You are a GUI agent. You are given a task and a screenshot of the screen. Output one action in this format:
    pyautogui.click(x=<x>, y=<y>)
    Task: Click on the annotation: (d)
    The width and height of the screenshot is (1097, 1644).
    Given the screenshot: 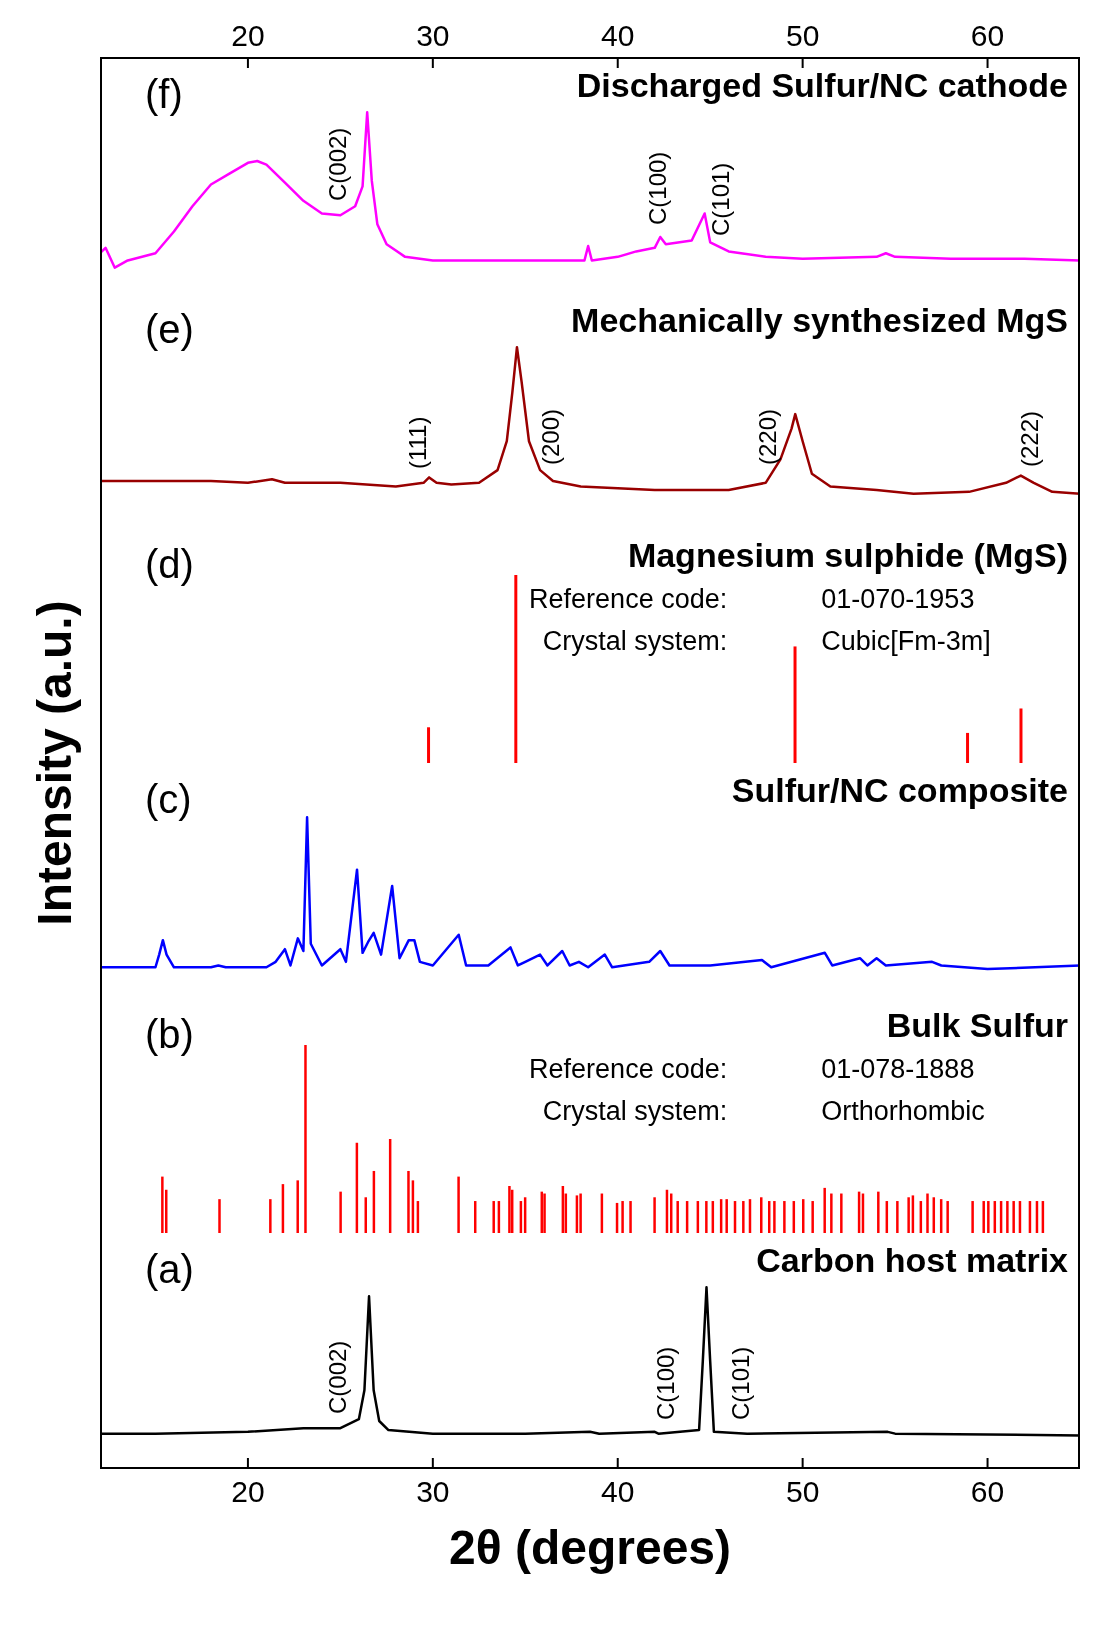 What is the action you would take?
    pyautogui.click(x=169, y=564)
    